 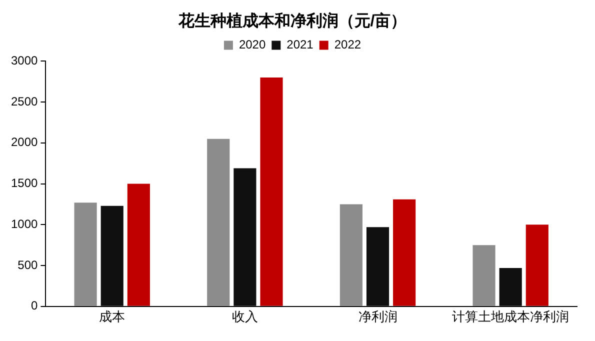 I want to click on legend-label: 2021, so click(x=300, y=45).